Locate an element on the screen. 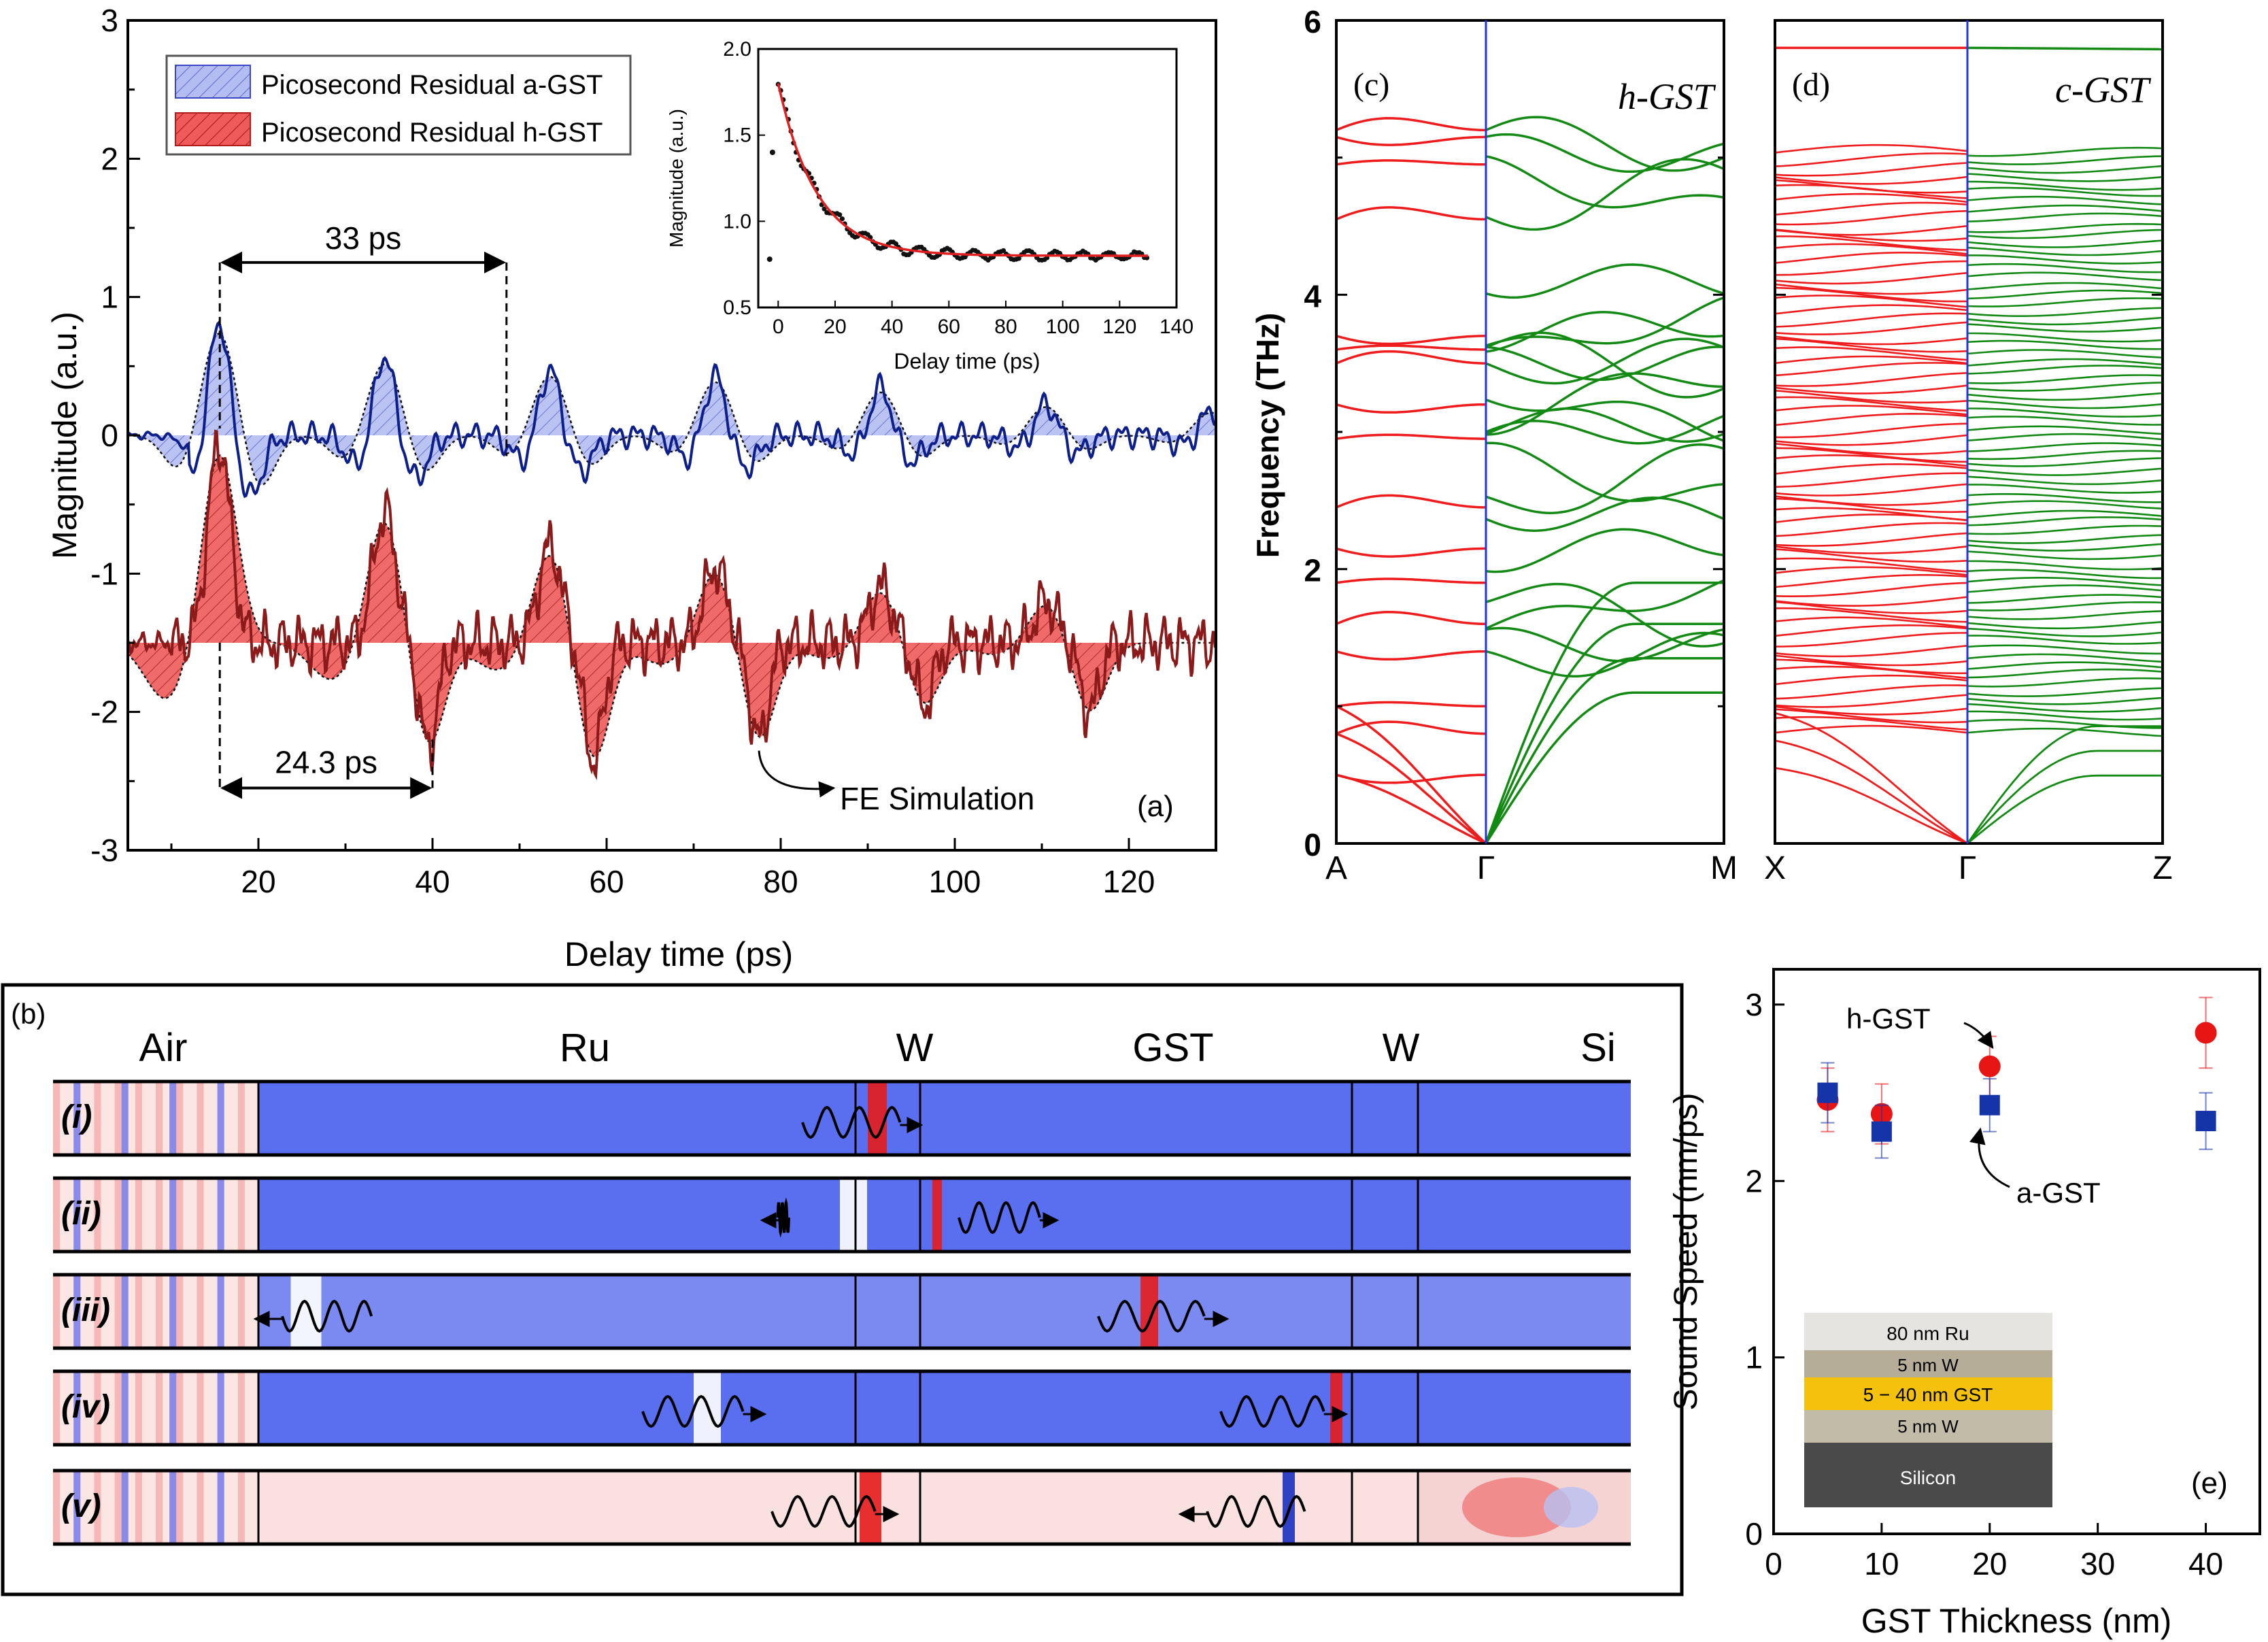  inset-x-tick-label: 0 is located at coordinates (778, 327).